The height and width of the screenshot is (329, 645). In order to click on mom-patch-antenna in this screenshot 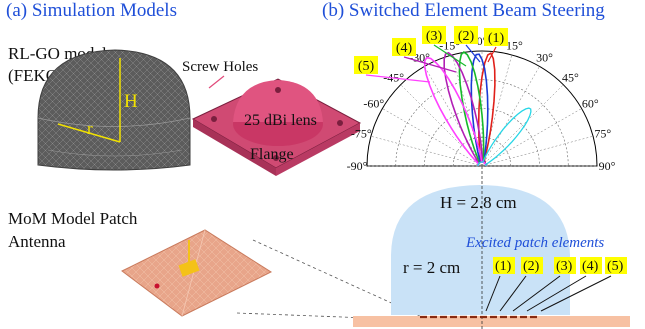, I will do `click(197, 273)`.